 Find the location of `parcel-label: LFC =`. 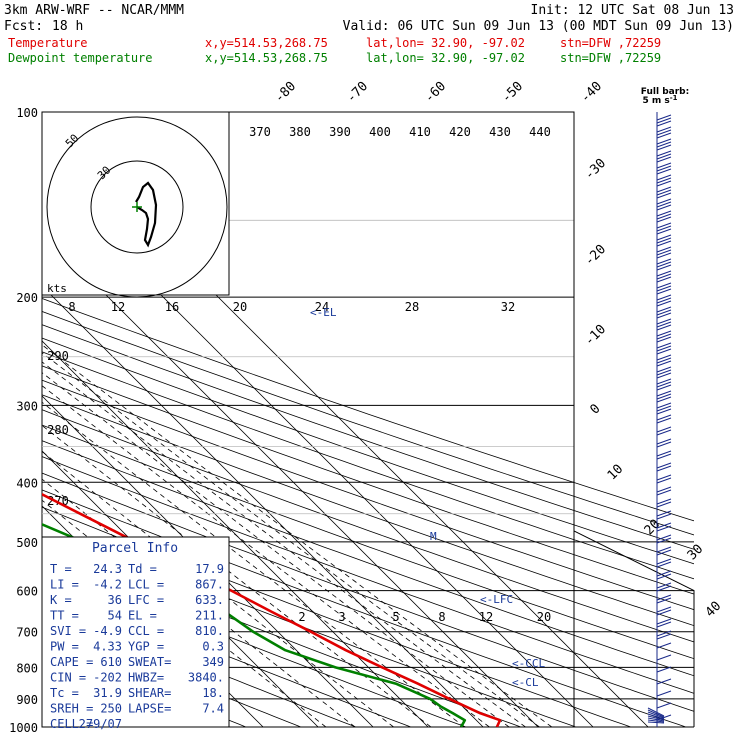

parcel-label: LFC = is located at coordinates (146, 600).